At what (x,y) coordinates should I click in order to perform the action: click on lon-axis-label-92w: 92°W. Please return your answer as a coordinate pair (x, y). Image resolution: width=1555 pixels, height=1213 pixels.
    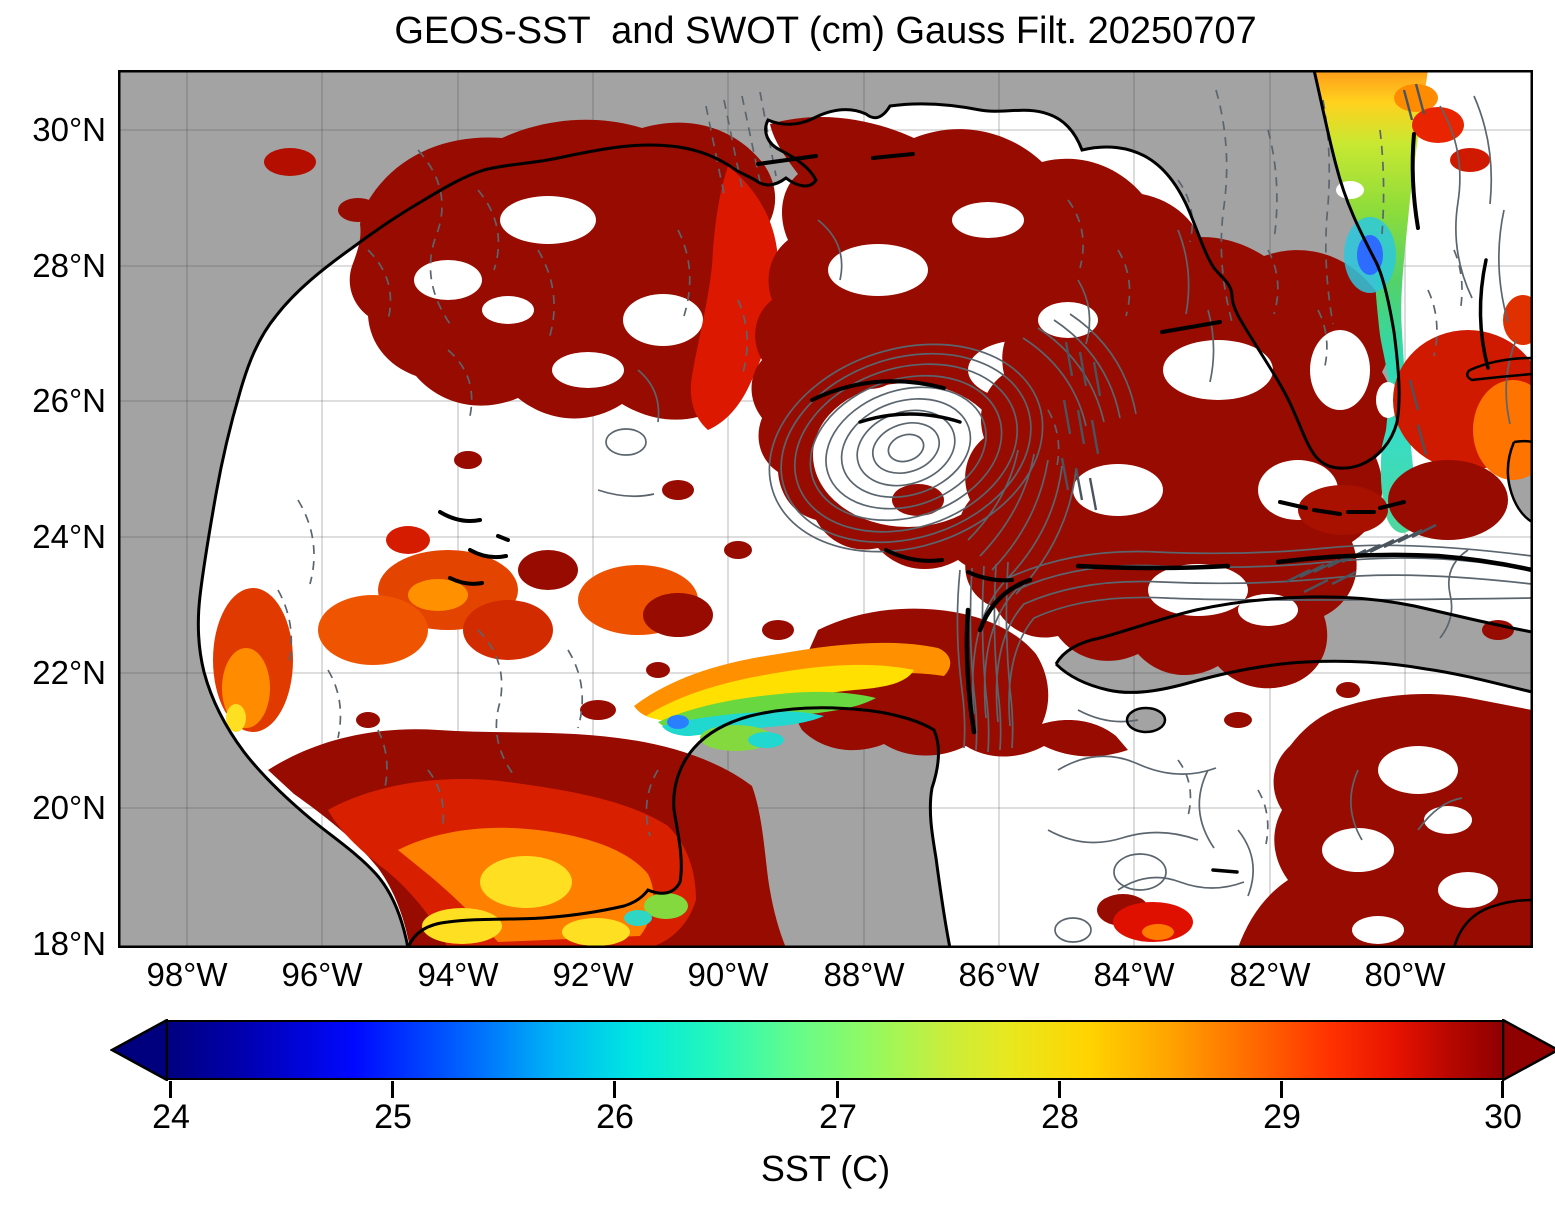
    Looking at the image, I should click on (593, 974).